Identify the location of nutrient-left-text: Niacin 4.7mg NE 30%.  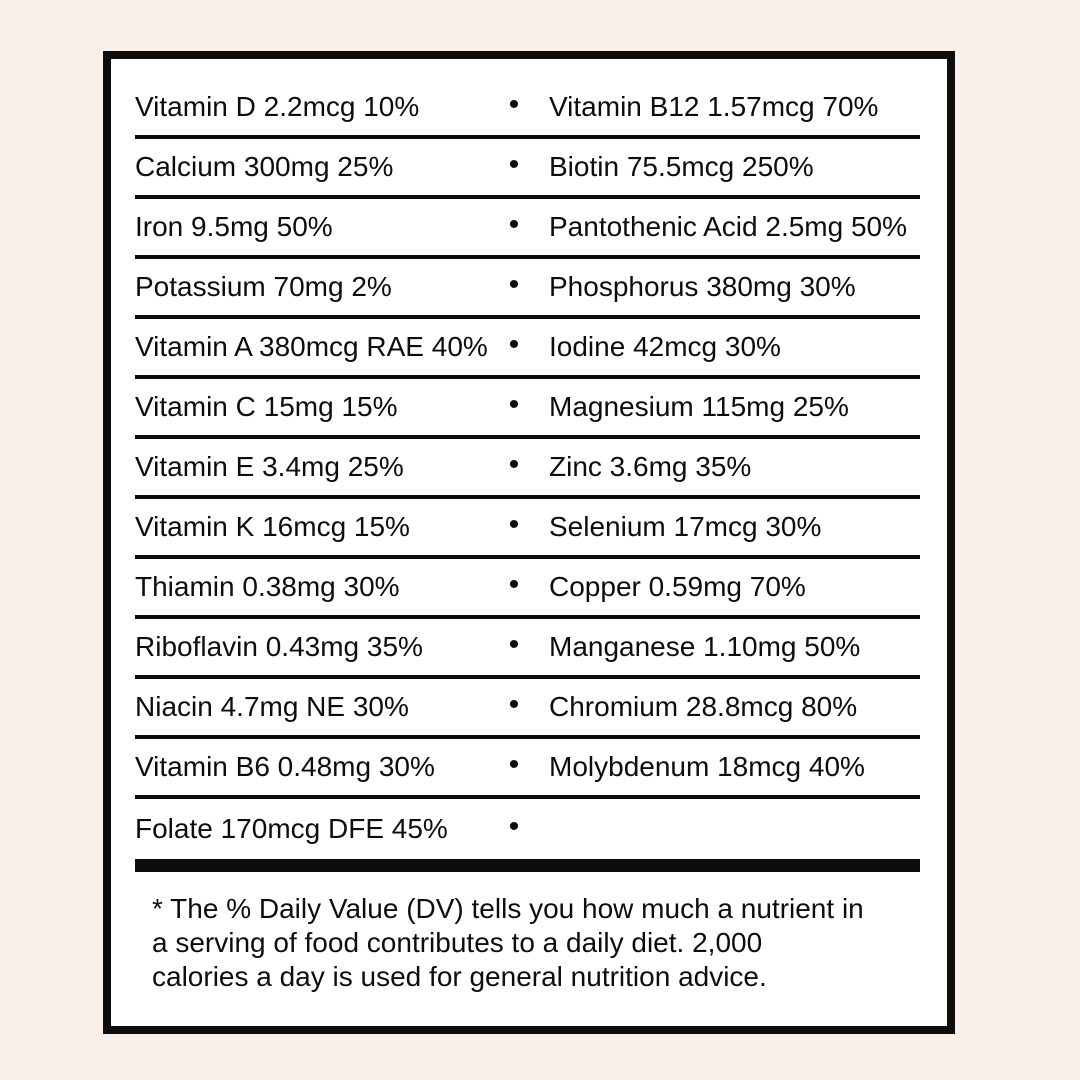
(272, 706).